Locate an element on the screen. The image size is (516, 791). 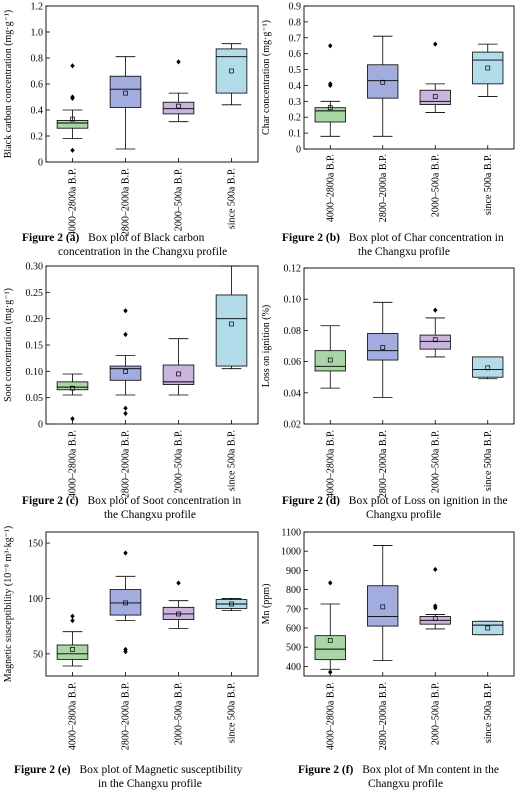
y-tick-label: 0.2 is located at coordinates (37, 137).